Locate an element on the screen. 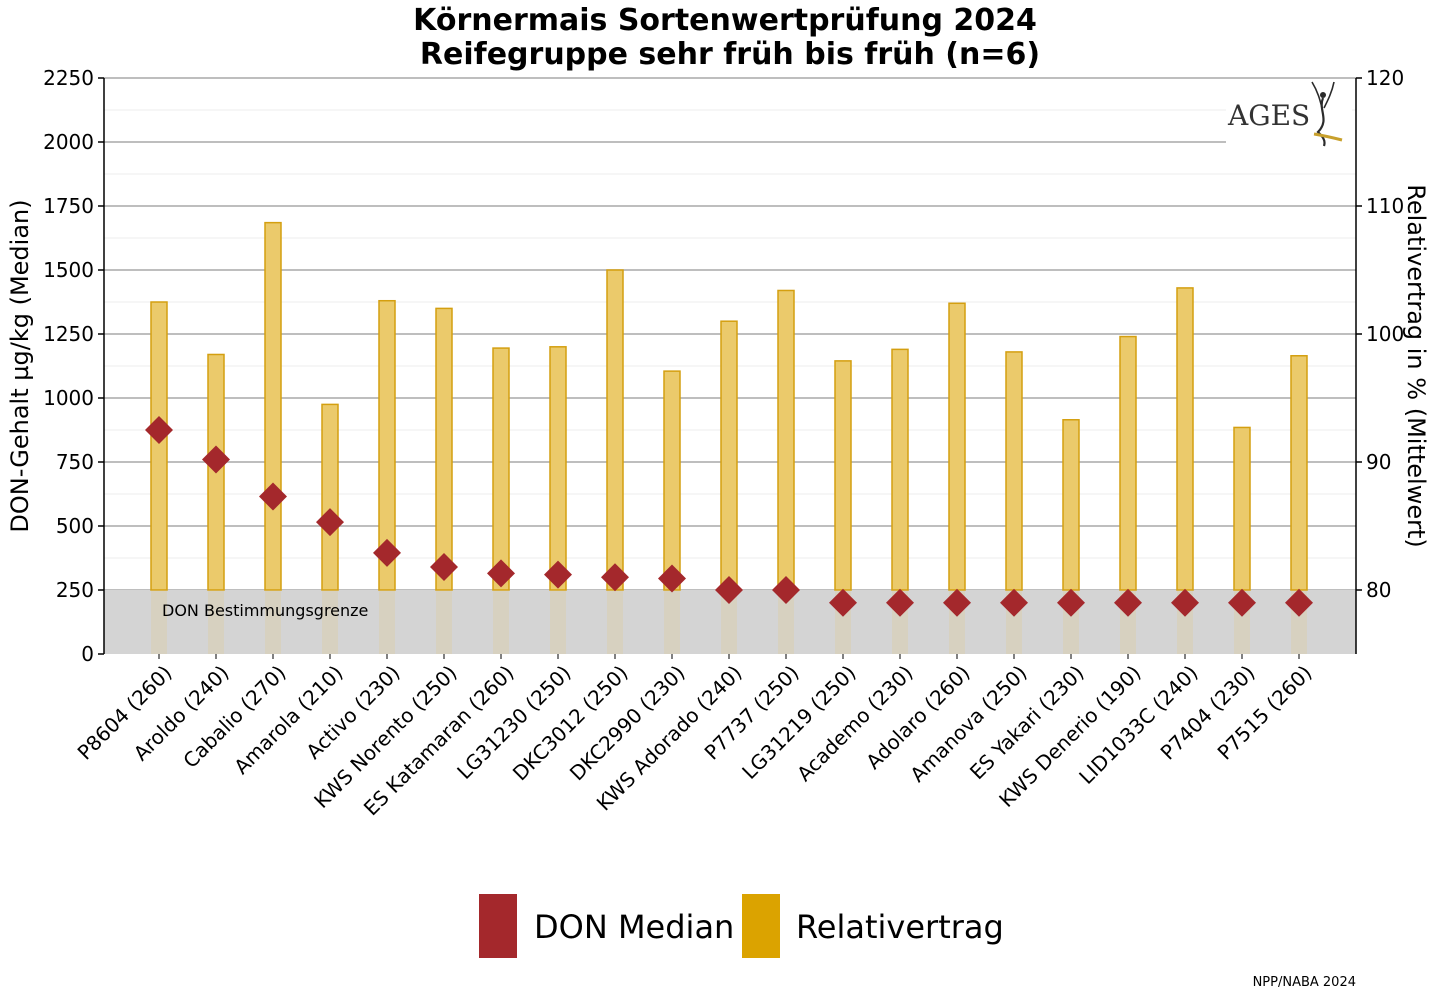 This screenshot has height=997, width=1440. source-note: NPP/NABA 2024 is located at coordinates (1304, 982).